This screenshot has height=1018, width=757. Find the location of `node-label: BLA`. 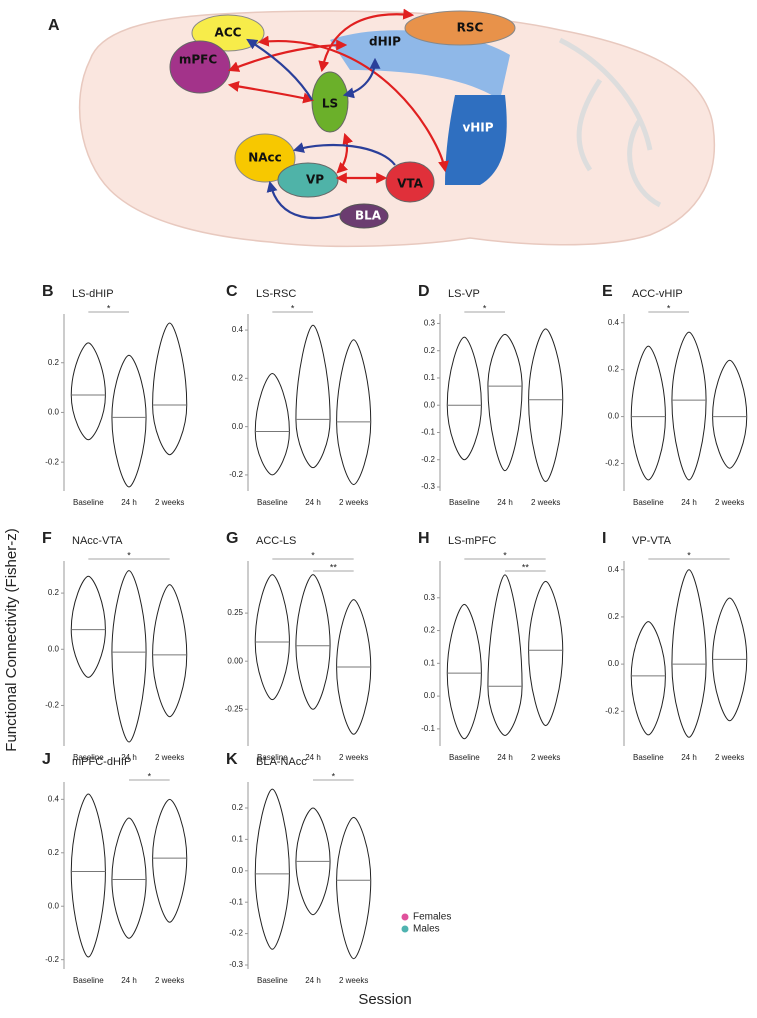

node-label: BLA is located at coordinates (368, 216).